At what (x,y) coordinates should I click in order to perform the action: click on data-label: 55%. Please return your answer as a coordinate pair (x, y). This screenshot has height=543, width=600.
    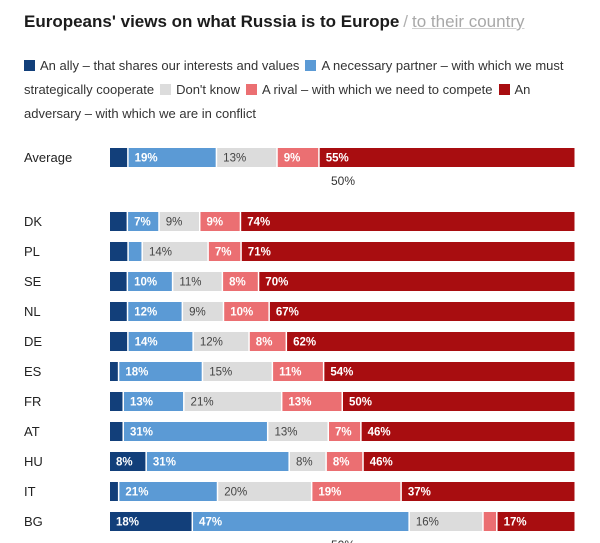
    Looking at the image, I should click on (337, 159).